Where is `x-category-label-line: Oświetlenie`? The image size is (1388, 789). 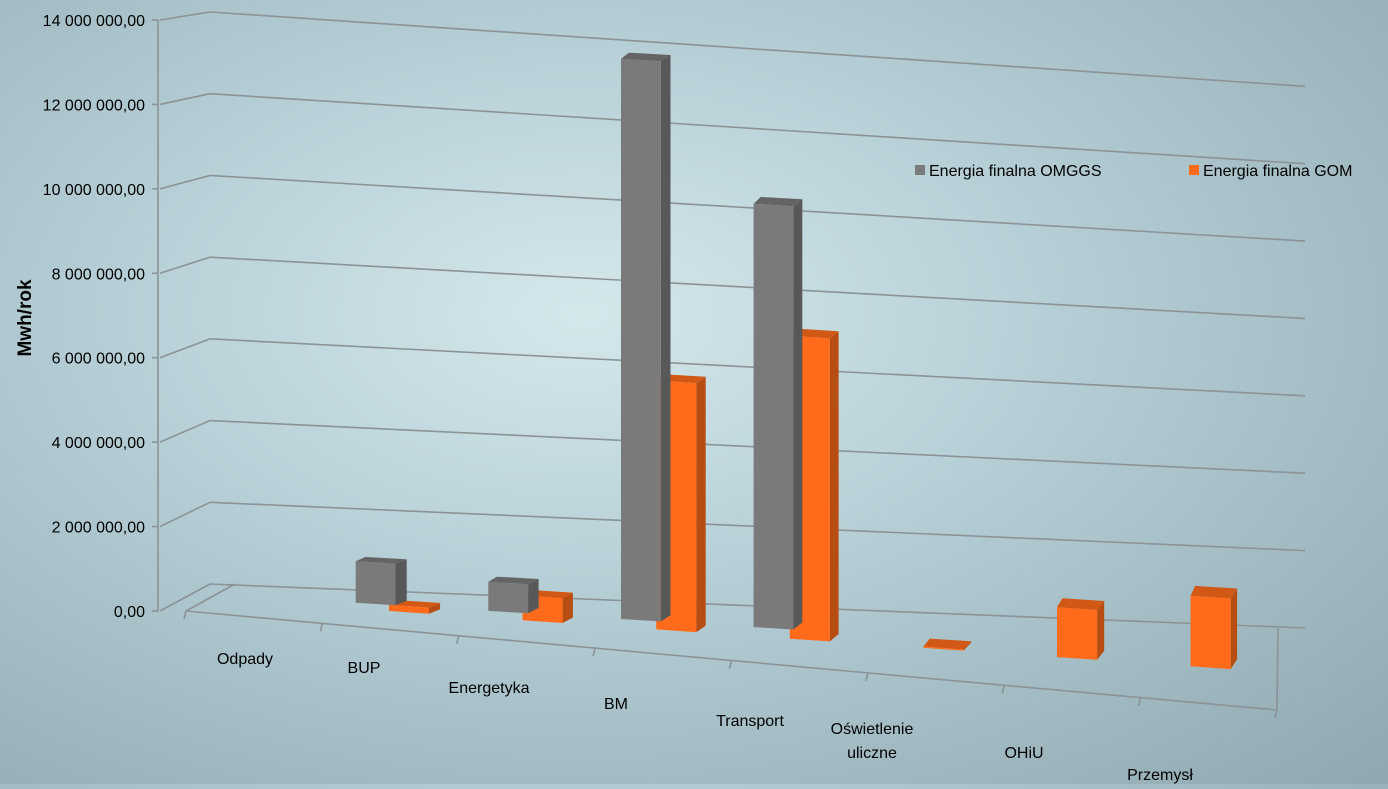 x-category-label-line: Oświetlenie is located at coordinates (872, 729).